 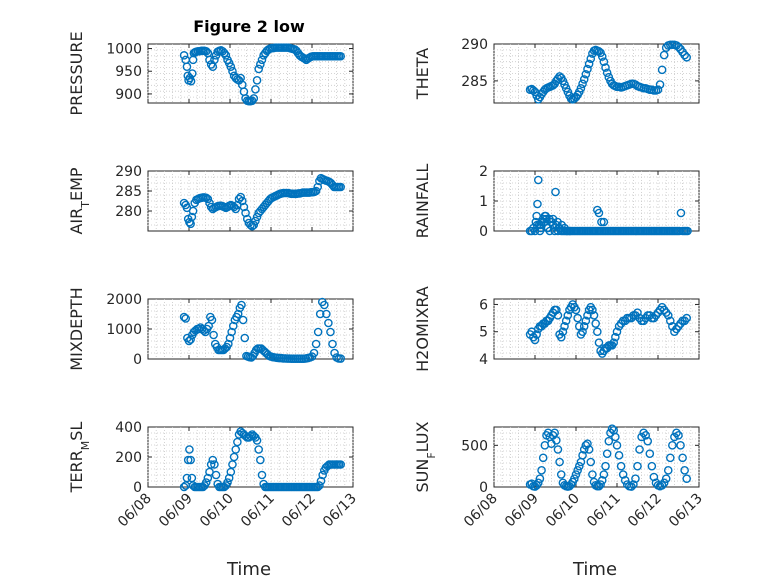 I want to click on y-tick-label: 4, so click(x=483, y=360).